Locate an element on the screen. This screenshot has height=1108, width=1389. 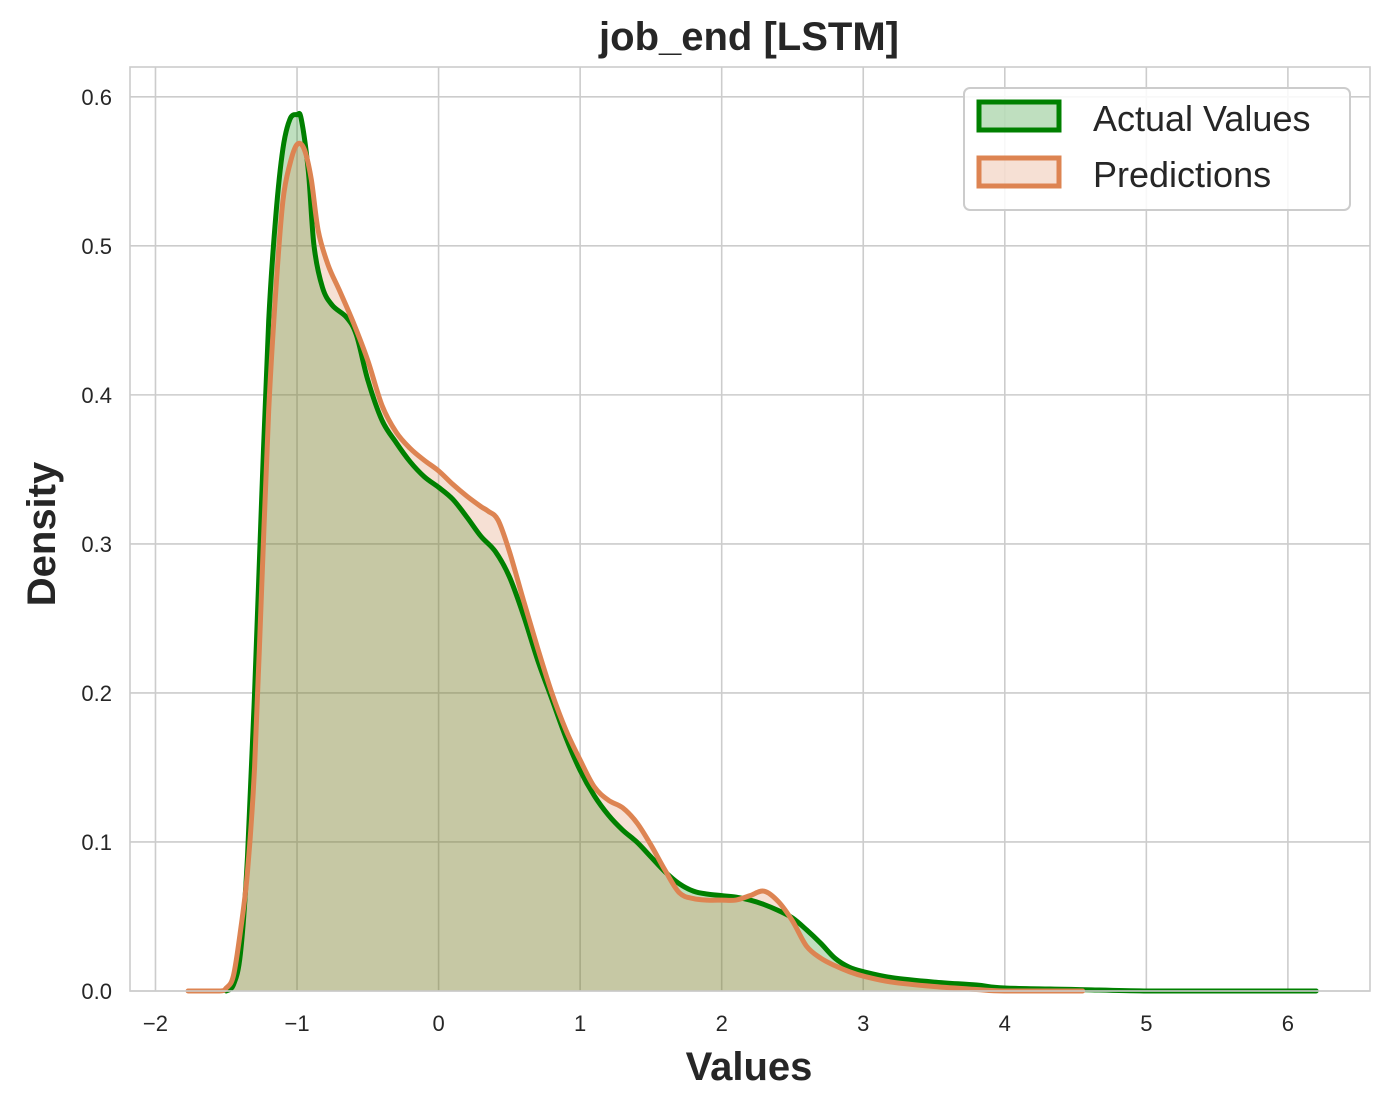
x-tick-label: −1 is located at coordinates (296, 1023).